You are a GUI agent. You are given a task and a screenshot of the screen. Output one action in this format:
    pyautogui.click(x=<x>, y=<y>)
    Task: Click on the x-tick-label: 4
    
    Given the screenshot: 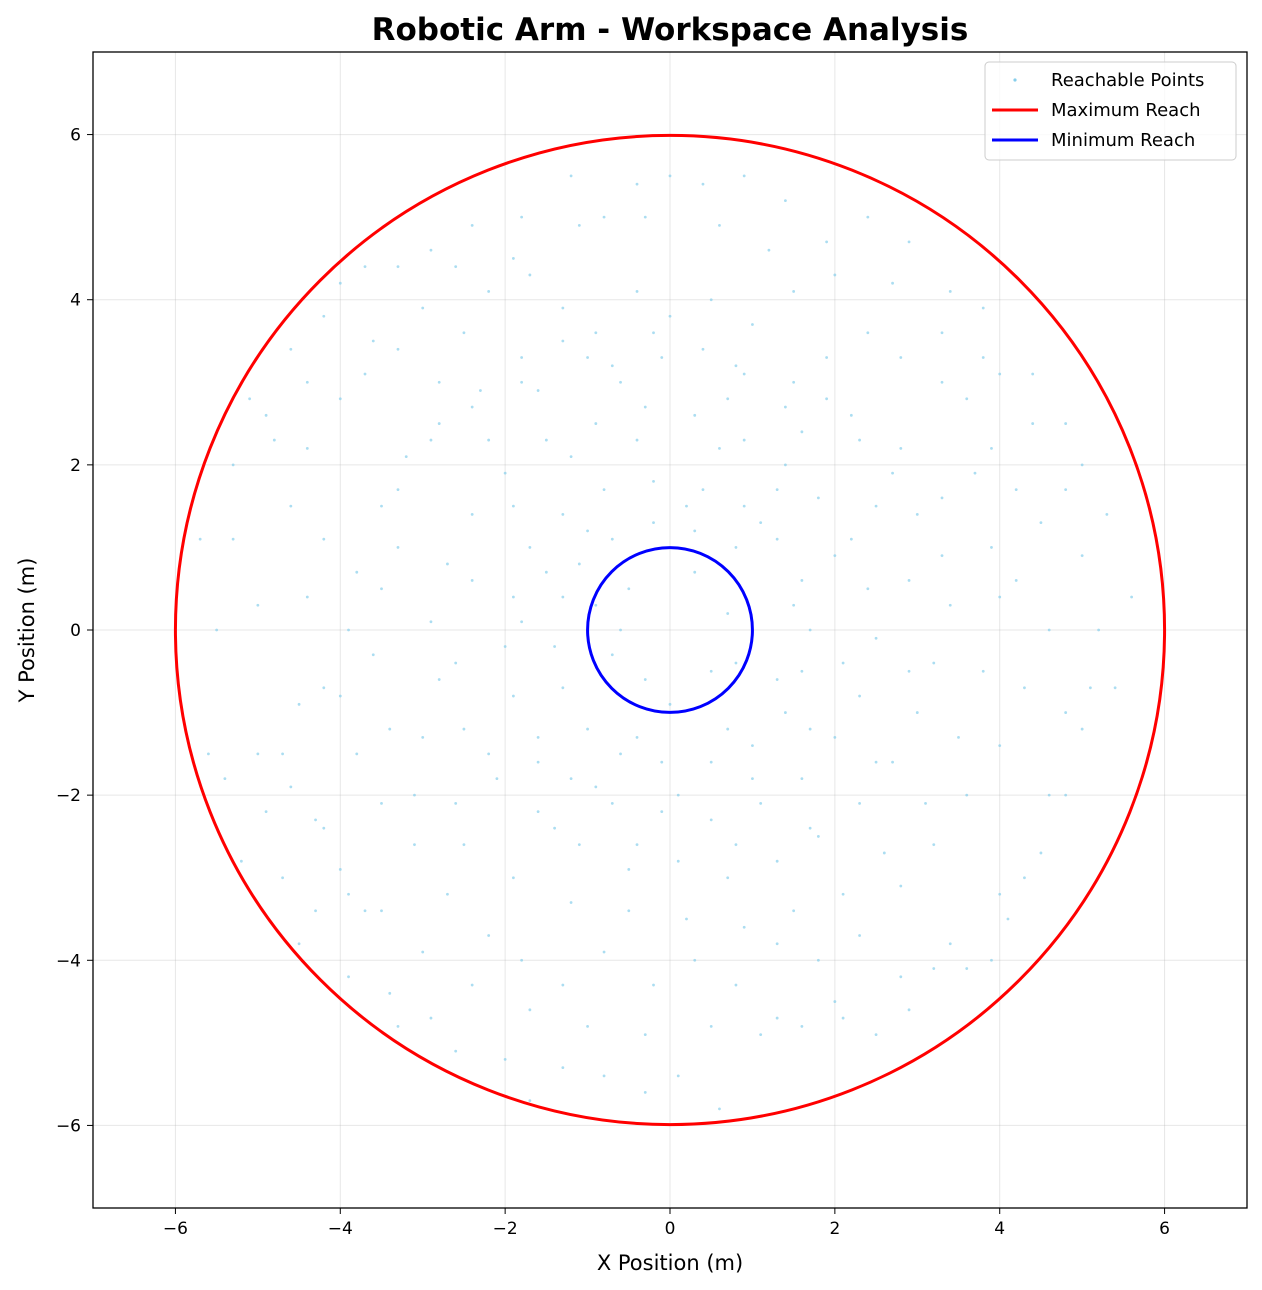 What is the action you would take?
    pyautogui.click(x=999, y=1229)
    